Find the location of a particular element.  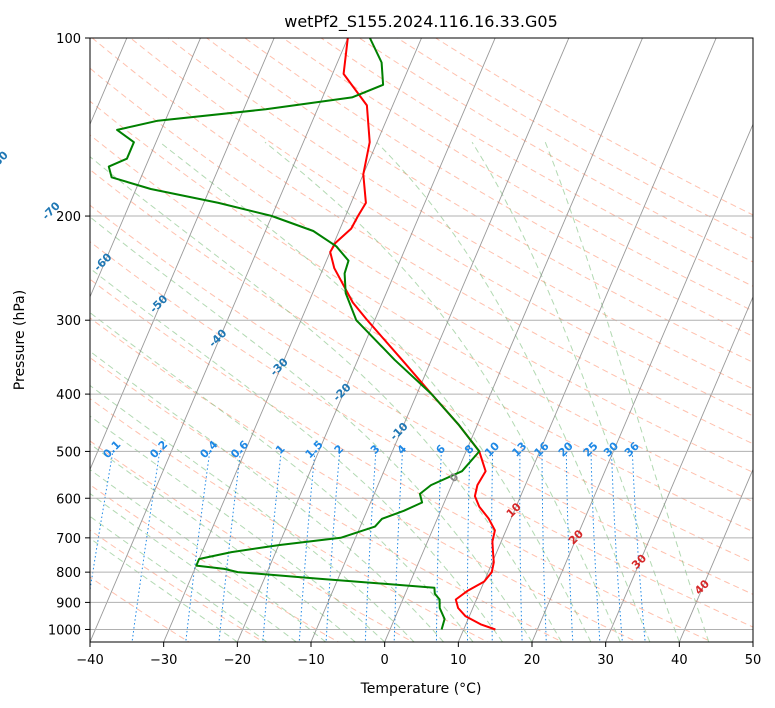

x-tick-label: −40 is located at coordinates (89, 660).